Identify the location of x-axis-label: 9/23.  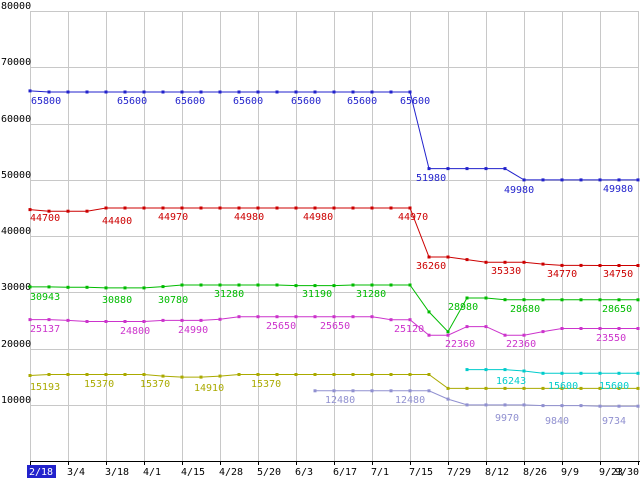
(611, 472).